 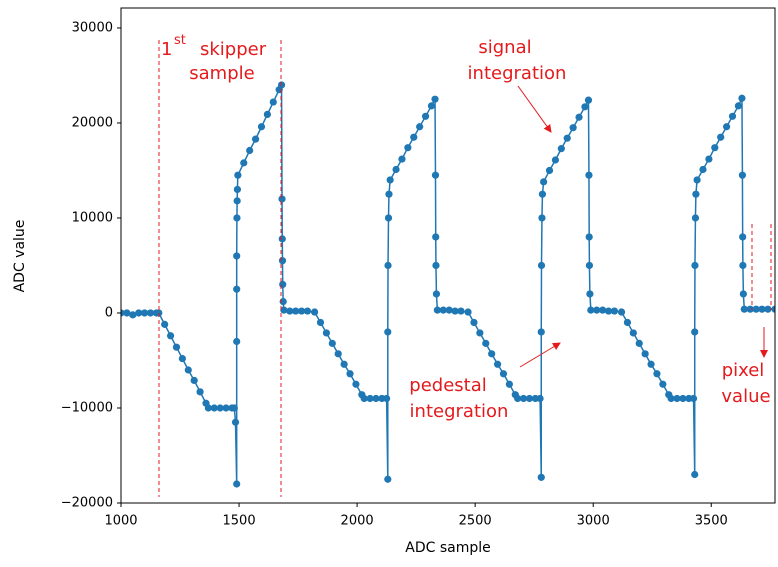 What do you see at coordinates (120, 521) in the screenshot?
I see `x-tick-label: 1000` at bounding box center [120, 521].